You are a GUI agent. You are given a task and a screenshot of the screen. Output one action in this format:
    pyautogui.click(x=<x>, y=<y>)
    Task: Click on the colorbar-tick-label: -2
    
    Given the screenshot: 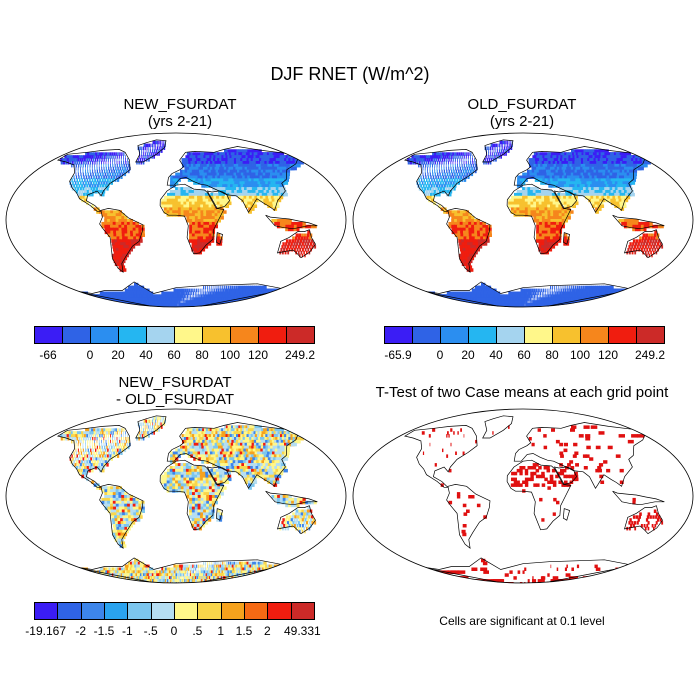 What is the action you would take?
    pyautogui.click(x=80, y=631)
    